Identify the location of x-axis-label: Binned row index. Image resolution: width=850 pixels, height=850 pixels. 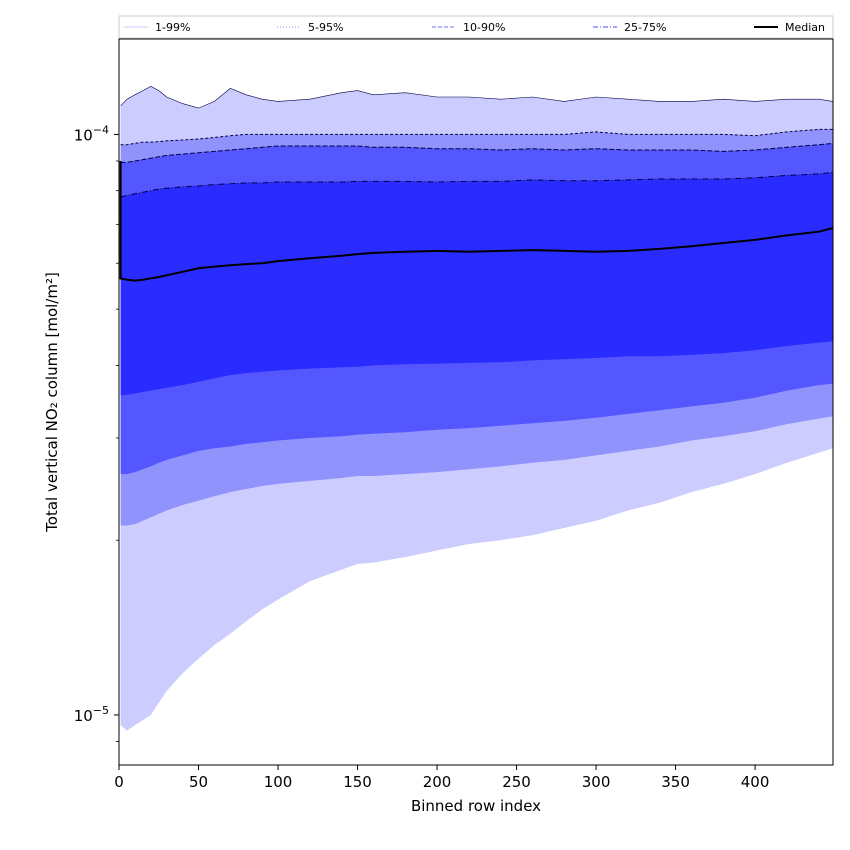
(476, 806).